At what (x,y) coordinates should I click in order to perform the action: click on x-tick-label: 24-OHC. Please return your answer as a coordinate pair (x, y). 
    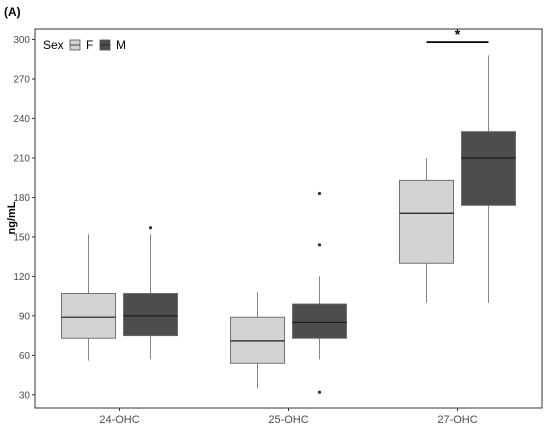
    Looking at the image, I should click on (119, 419).